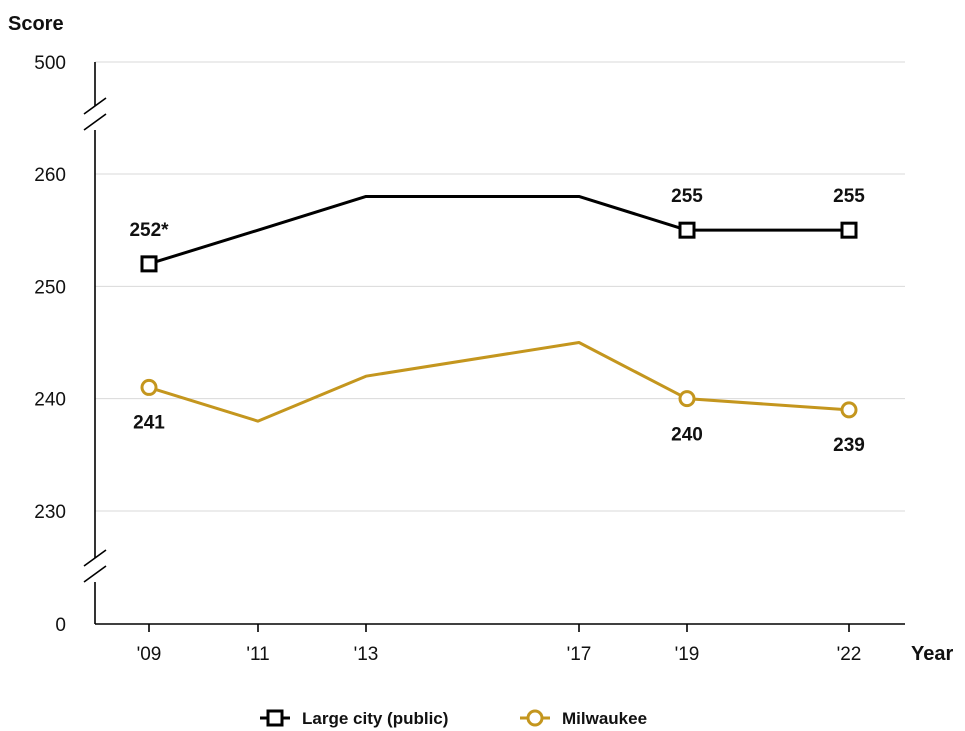  I want to click on data-label: 252*, so click(149, 230).